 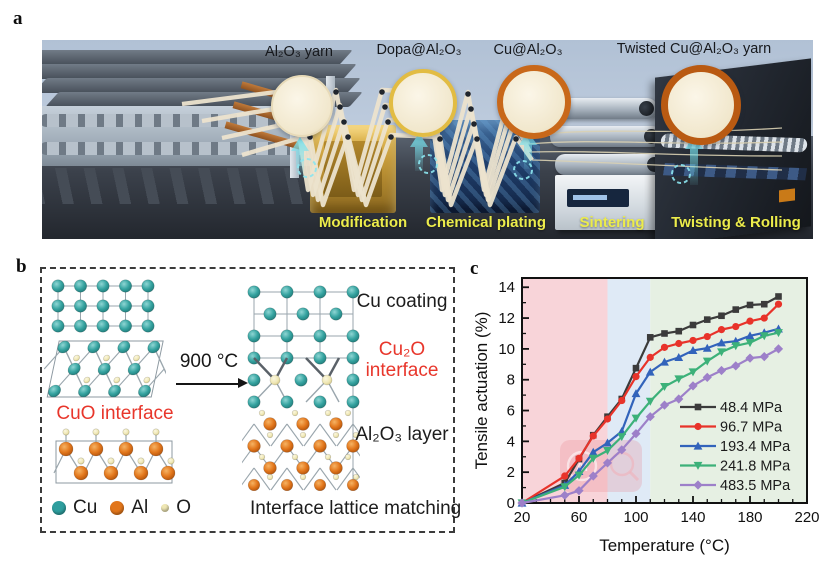 What do you see at coordinates (165, 508) in the screenshot?
I see `o-atom-dot` at bounding box center [165, 508].